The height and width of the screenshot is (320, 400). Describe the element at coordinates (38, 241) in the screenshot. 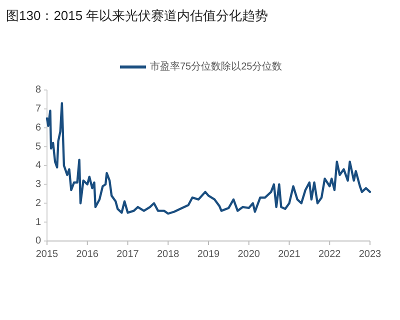

I see `y-tick-label: 0` at that location.